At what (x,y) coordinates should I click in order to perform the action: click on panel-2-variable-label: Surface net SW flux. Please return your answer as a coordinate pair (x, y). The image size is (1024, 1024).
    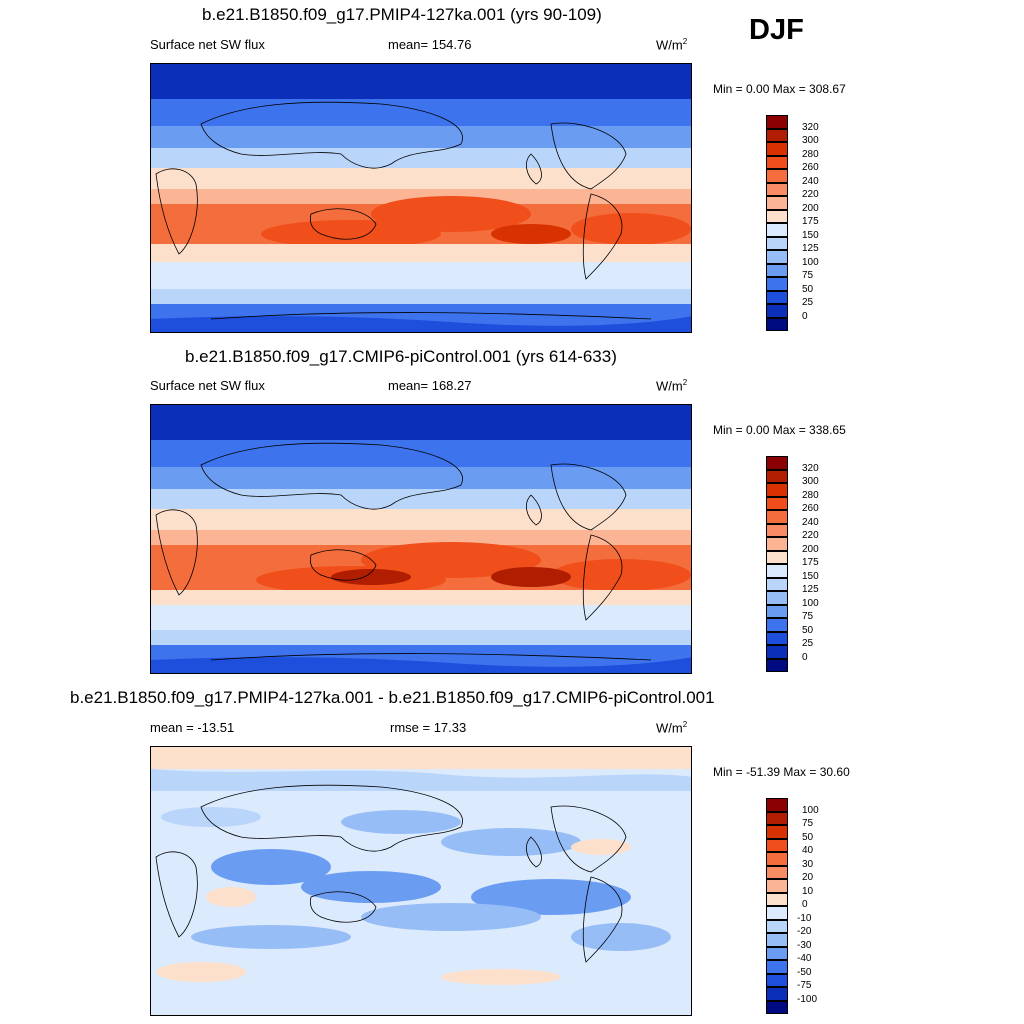
    Looking at the image, I should click on (207, 385).